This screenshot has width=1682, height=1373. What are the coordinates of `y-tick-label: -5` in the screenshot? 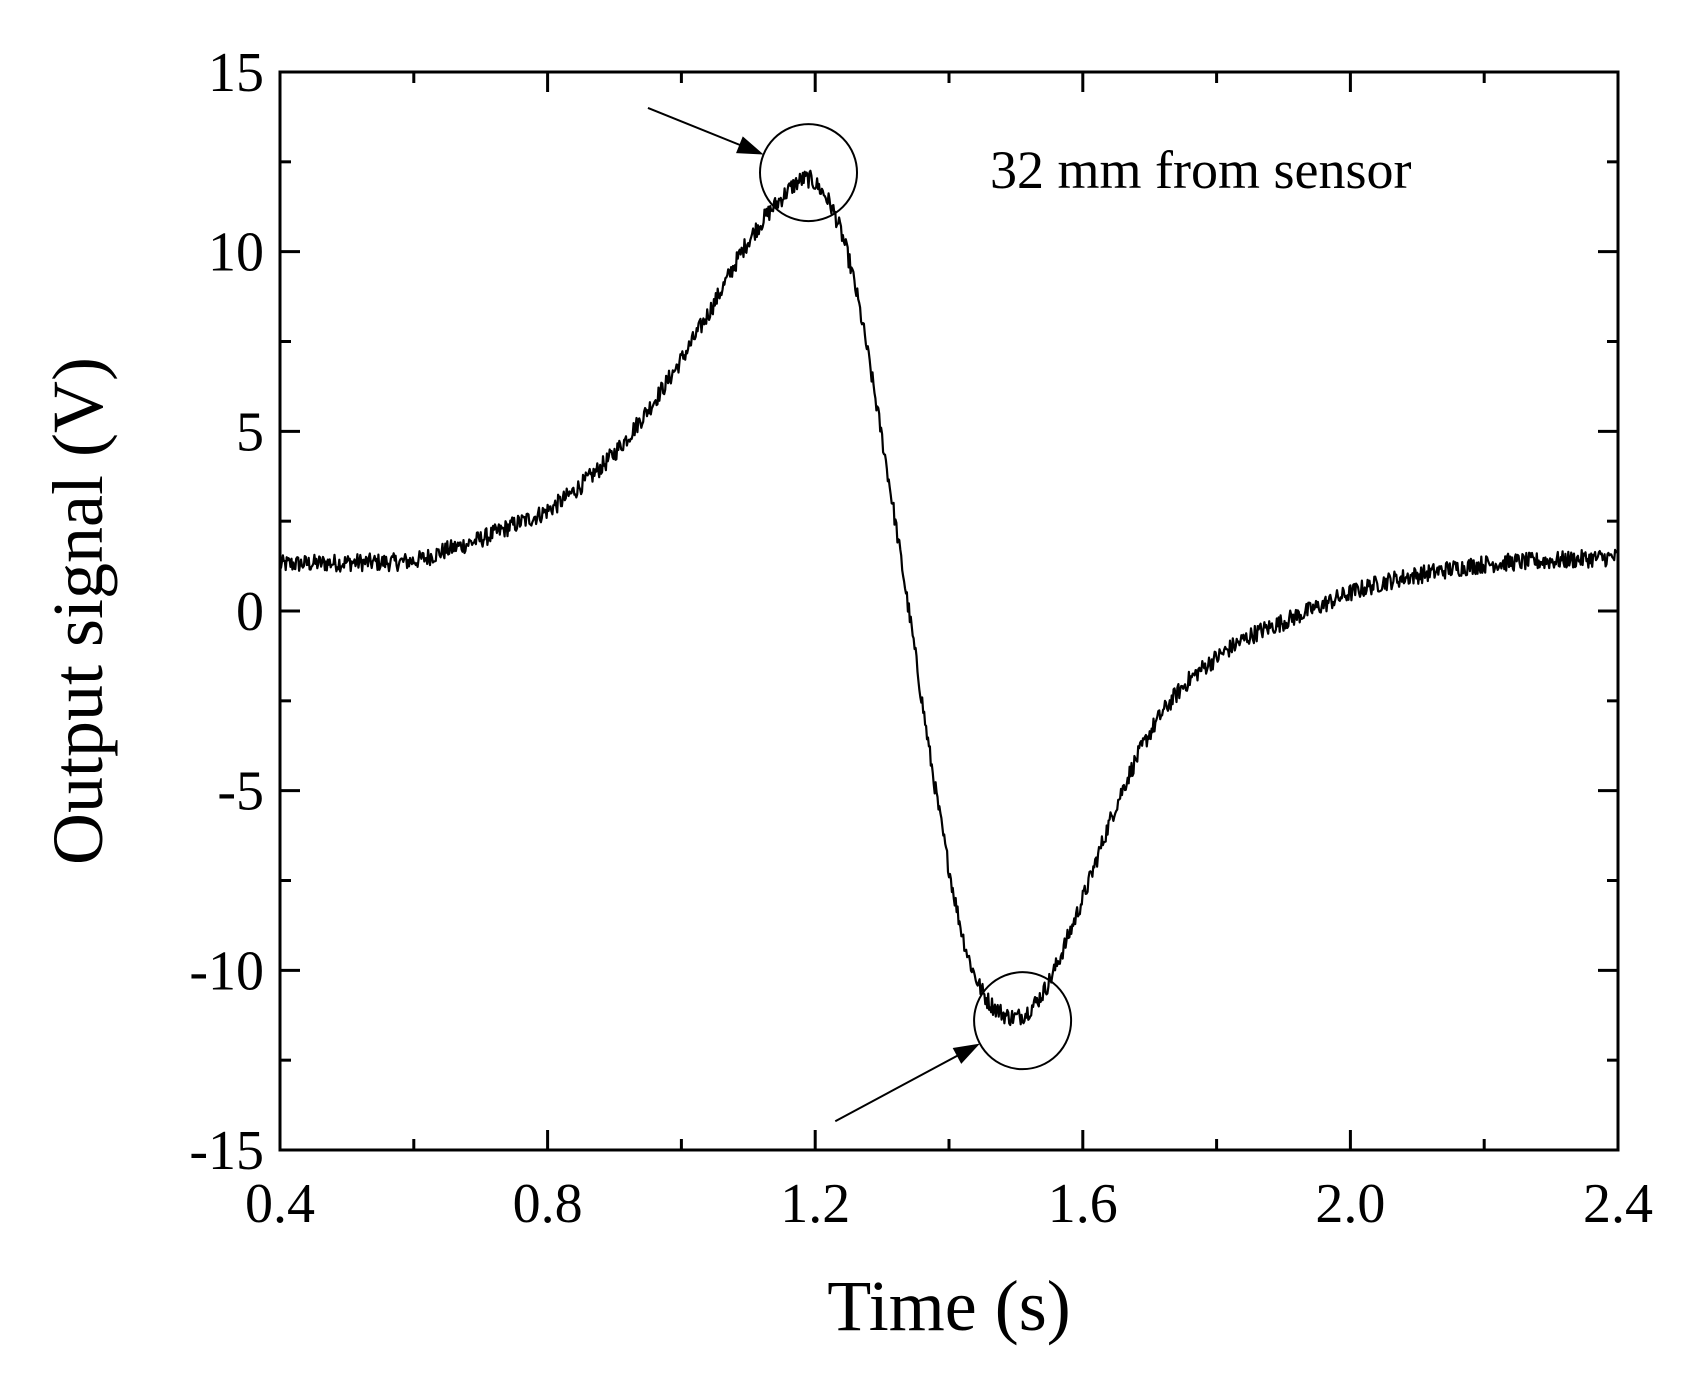 It's located at (240, 792).